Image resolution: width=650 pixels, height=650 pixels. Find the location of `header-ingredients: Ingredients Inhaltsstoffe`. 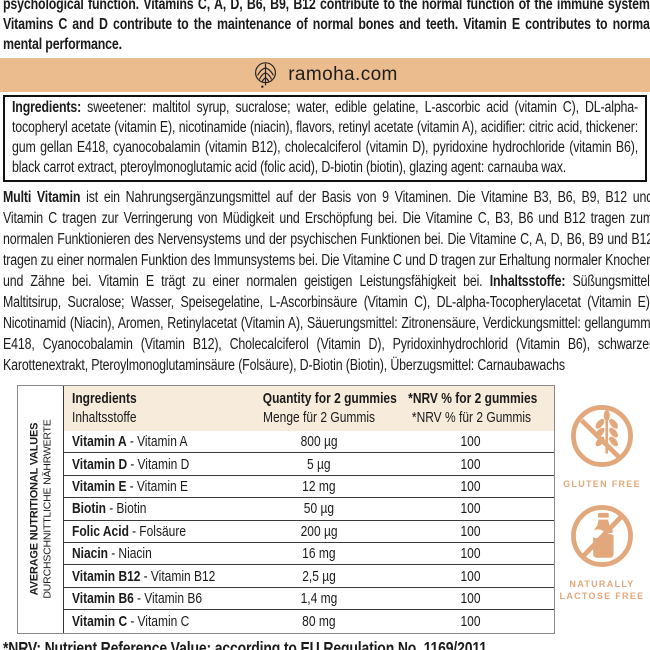

header-ingredients: Ingredients Inhaltsstoffe is located at coordinates (104, 408).